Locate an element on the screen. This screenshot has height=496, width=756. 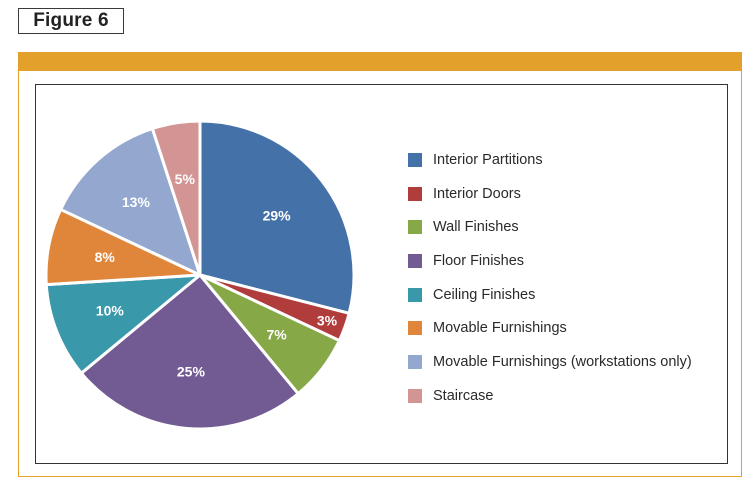
legend-item-floor-finishes: Floor Finishes is located at coordinates (550, 261).